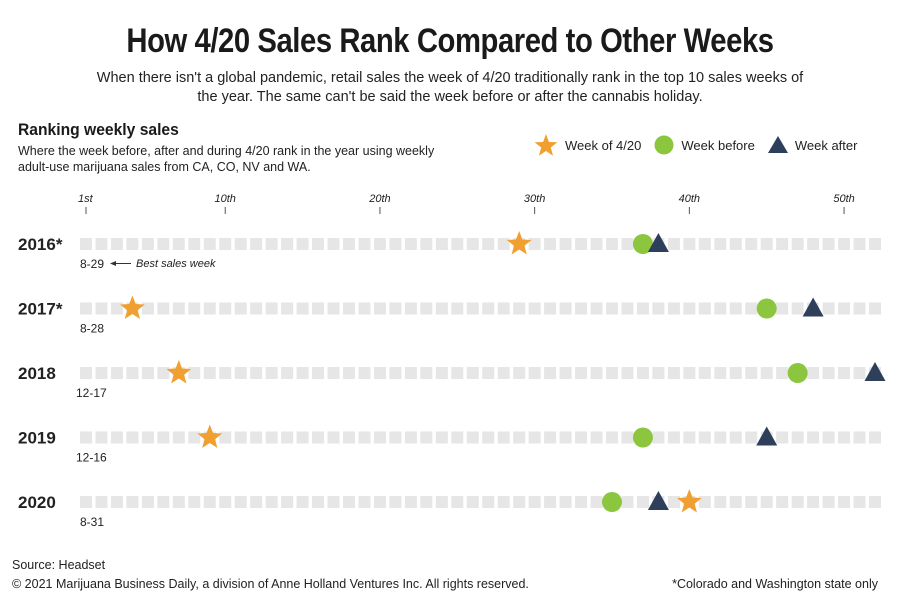 The height and width of the screenshot is (600, 900). Describe the element at coordinates (449, 315) in the screenshot. I see `chart-row-1: 2017* 8-28` at that location.